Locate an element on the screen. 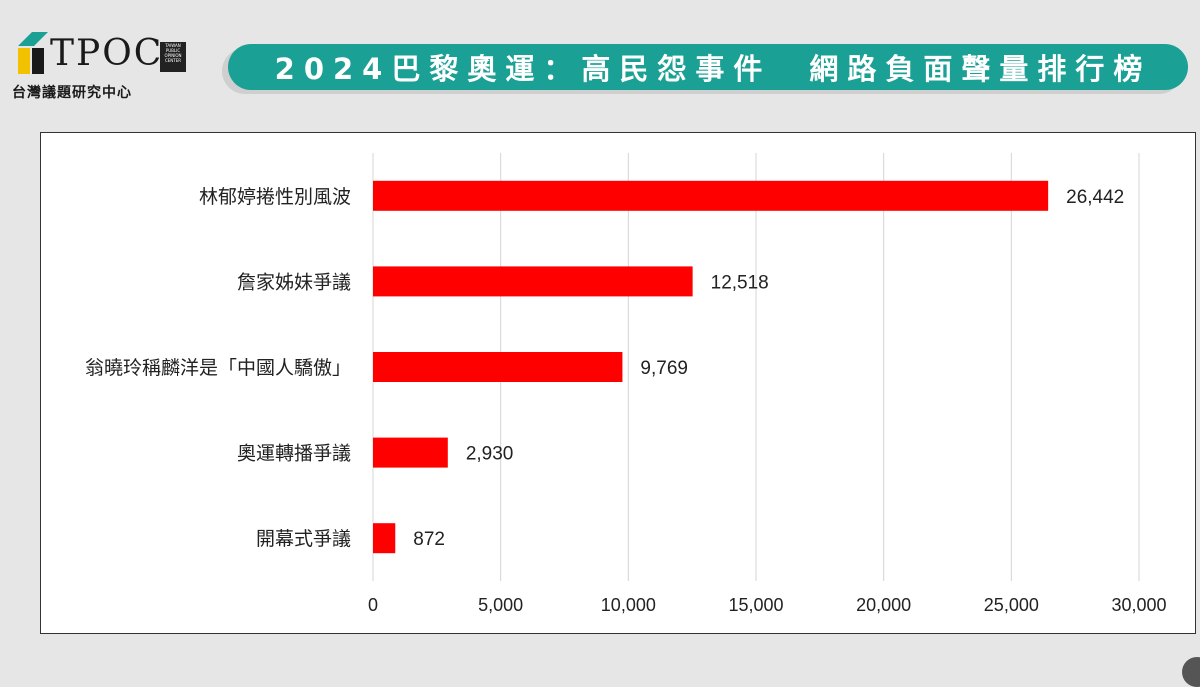 The image size is (1200, 687). tpoc-logo-icon is located at coordinates (33, 53).